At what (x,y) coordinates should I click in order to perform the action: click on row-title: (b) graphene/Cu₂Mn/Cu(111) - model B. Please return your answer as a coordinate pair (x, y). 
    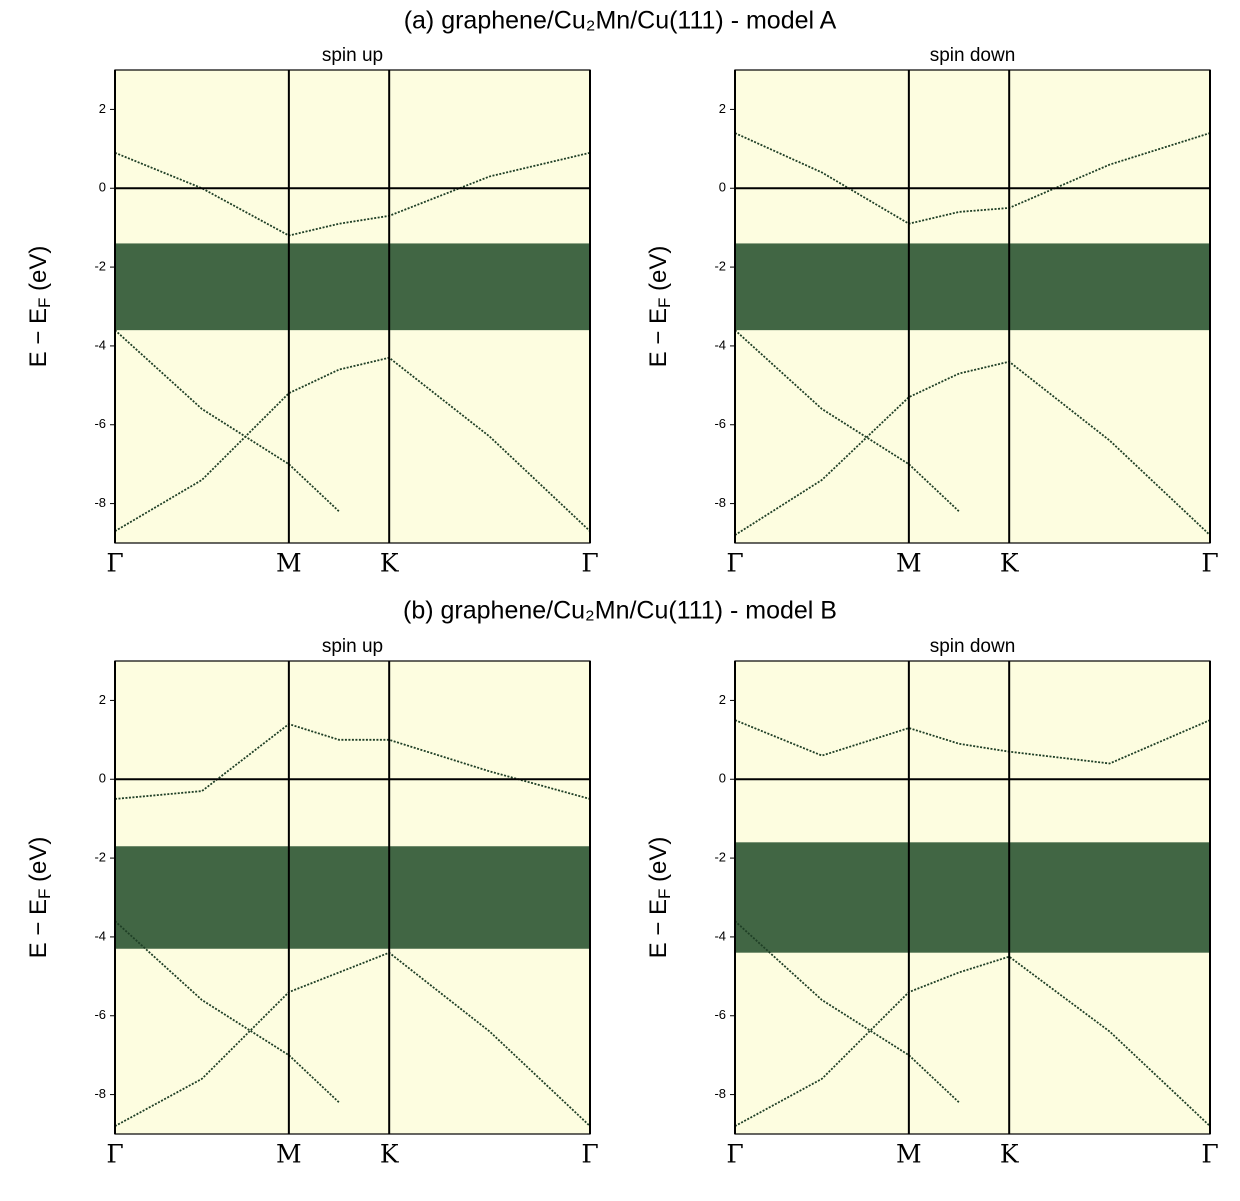
    Looking at the image, I should click on (620, 611).